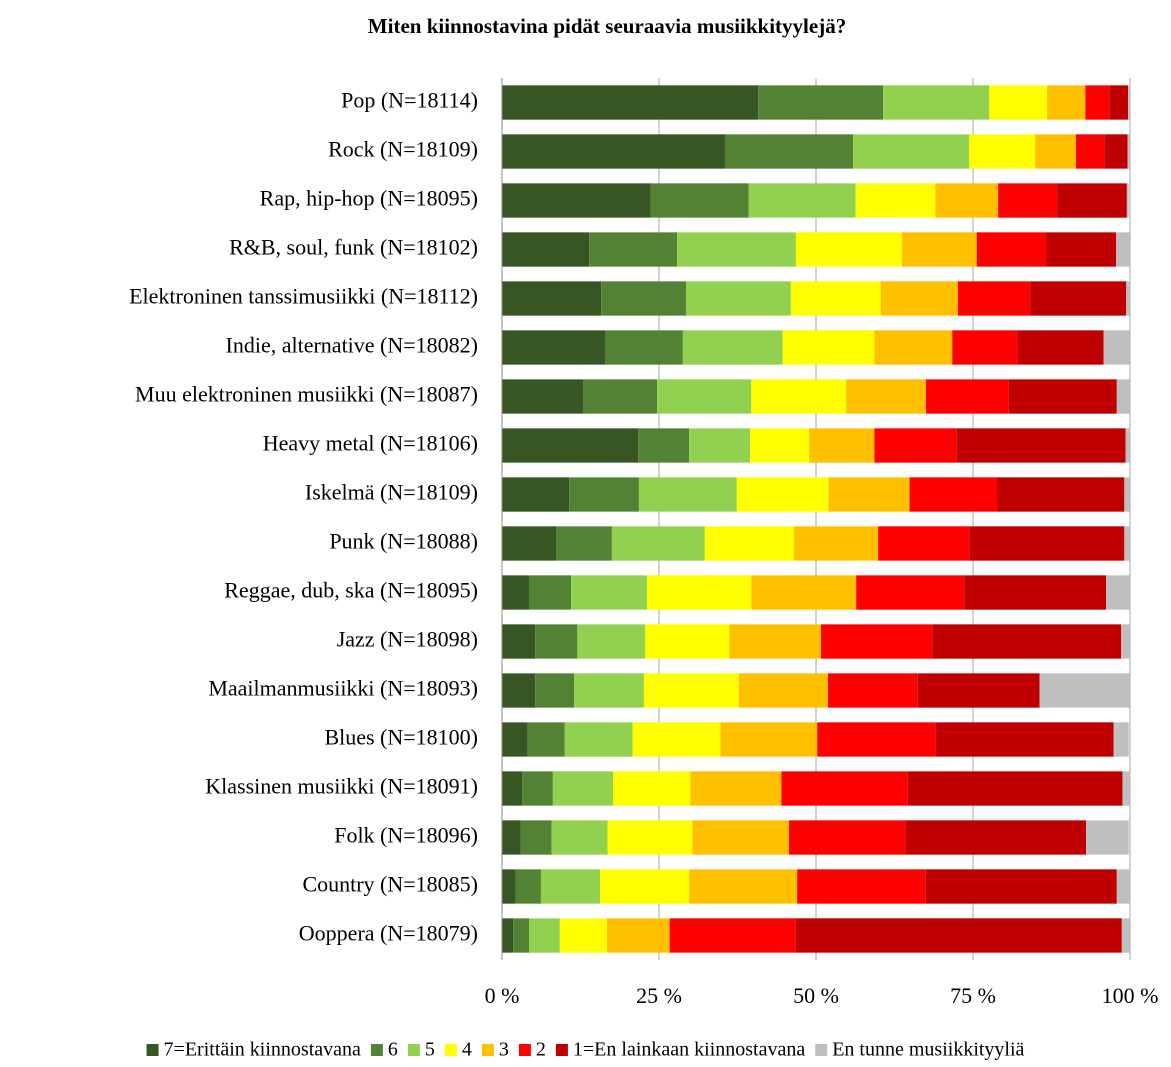 This screenshot has width=1171, height=1067. Describe the element at coordinates (393, 1050) in the screenshot. I see `legend-label: 6` at that location.